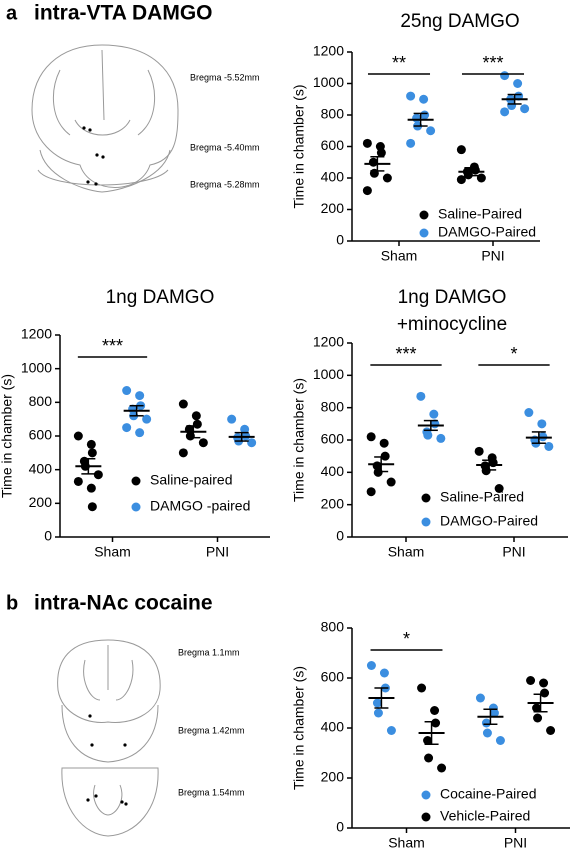 This screenshot has width=580, height=852. Describe the element at coordinates (485, 816) in the screenshot. I see `legend-label: Vehicle-Paired` at that location.